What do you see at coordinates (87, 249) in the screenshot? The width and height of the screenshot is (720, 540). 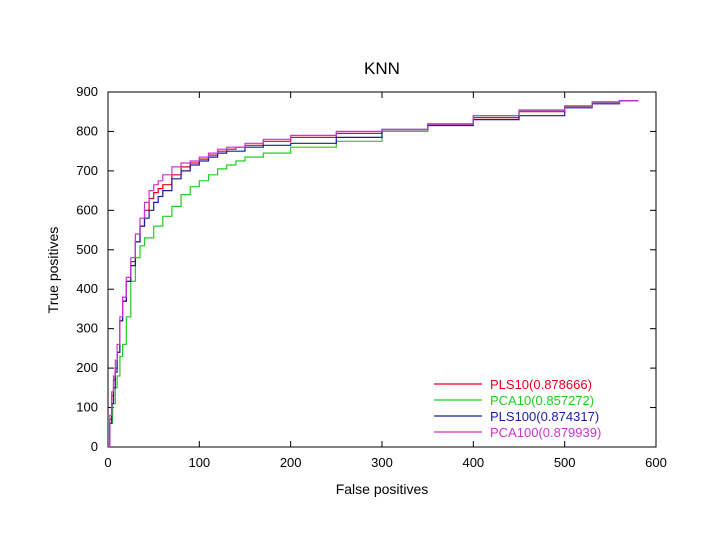 I see `y-tick-label: 500` at bounding box center [87, 249].